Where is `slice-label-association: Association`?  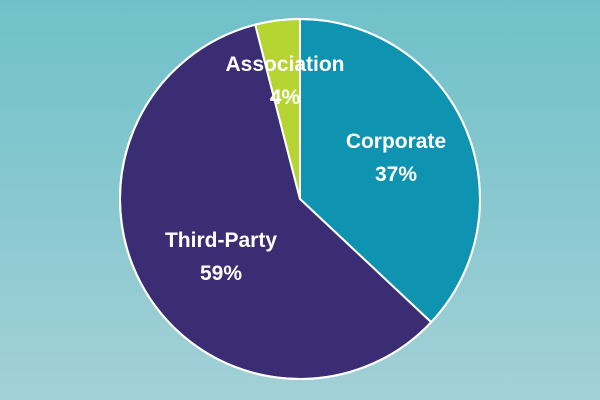 slice-label-association: Association is located at coordinates (284, 64).